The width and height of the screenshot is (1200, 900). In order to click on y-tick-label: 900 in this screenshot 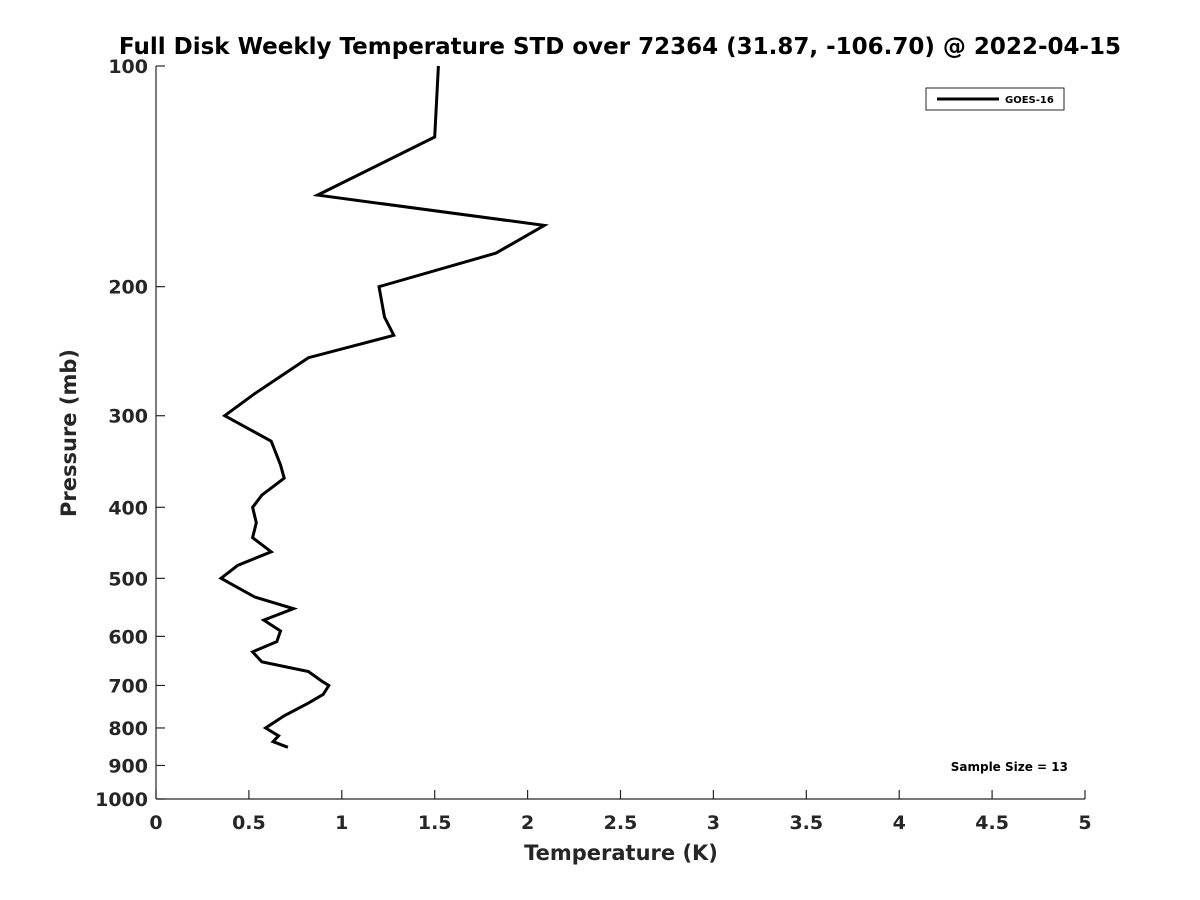, I will do `click(128, 766)`.